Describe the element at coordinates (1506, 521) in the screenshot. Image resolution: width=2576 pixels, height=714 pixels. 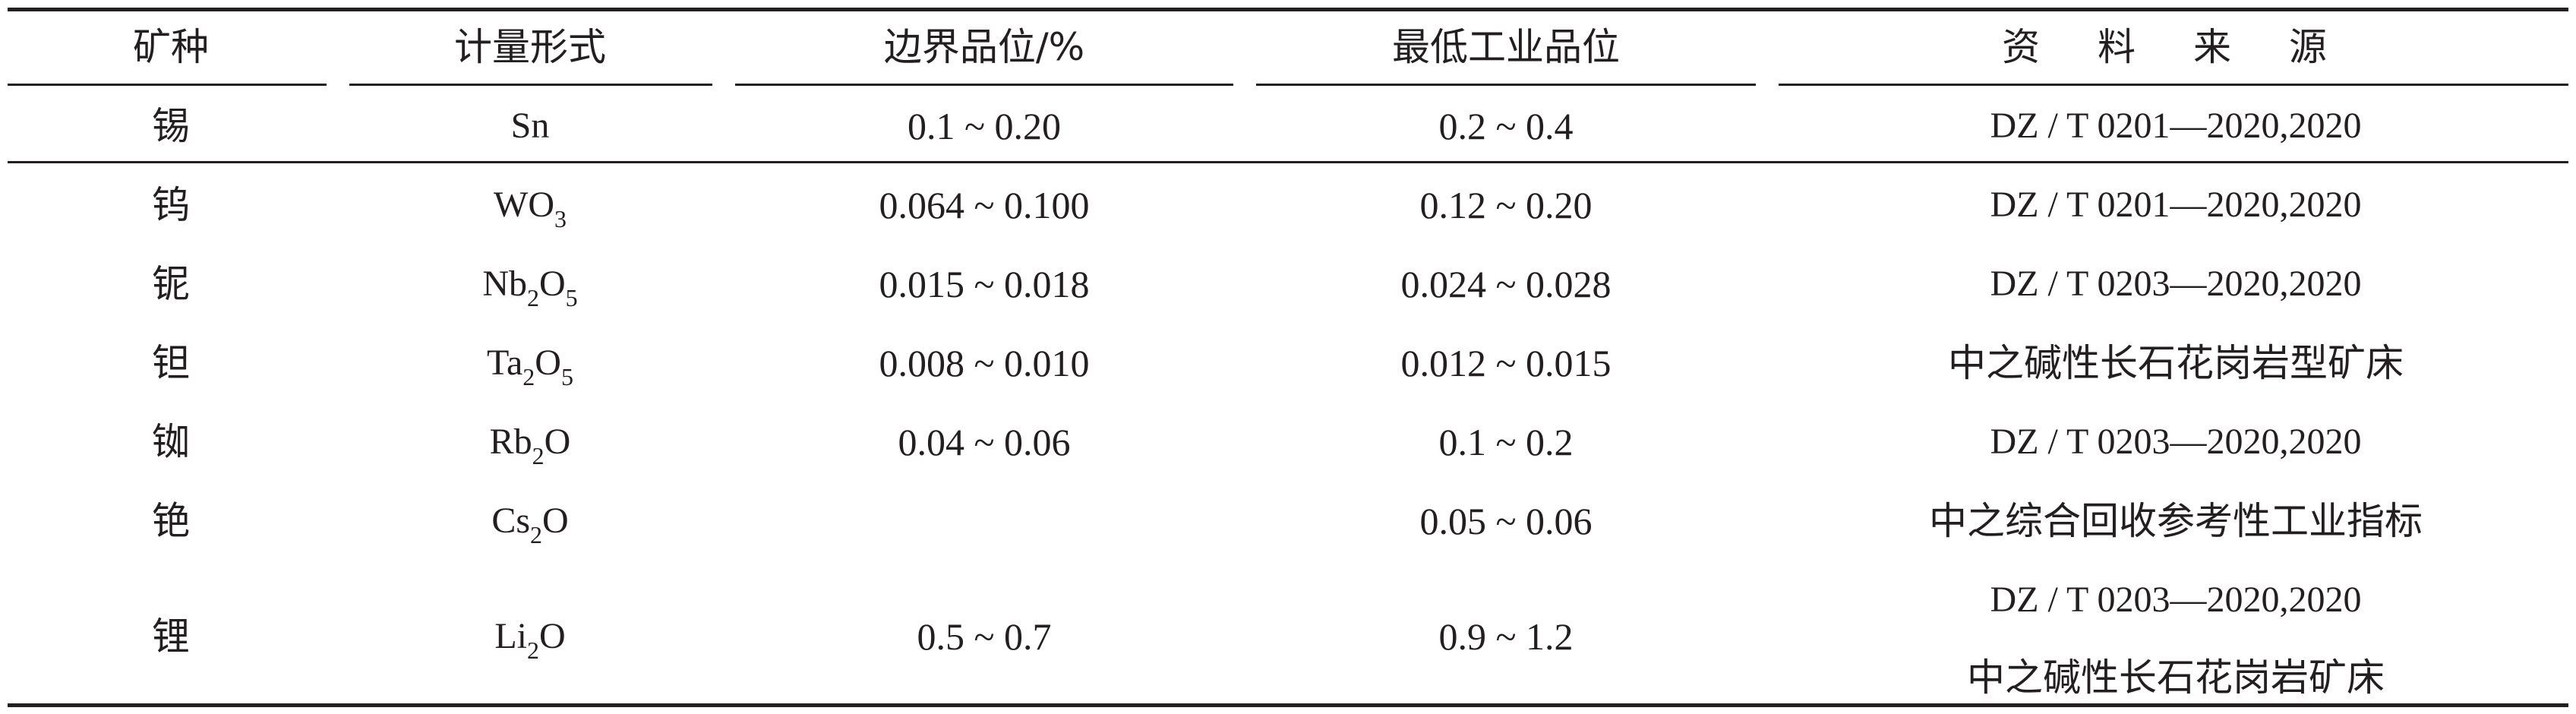
I see `min-grade-cell: 0.05 ~ 0.06` at that location.